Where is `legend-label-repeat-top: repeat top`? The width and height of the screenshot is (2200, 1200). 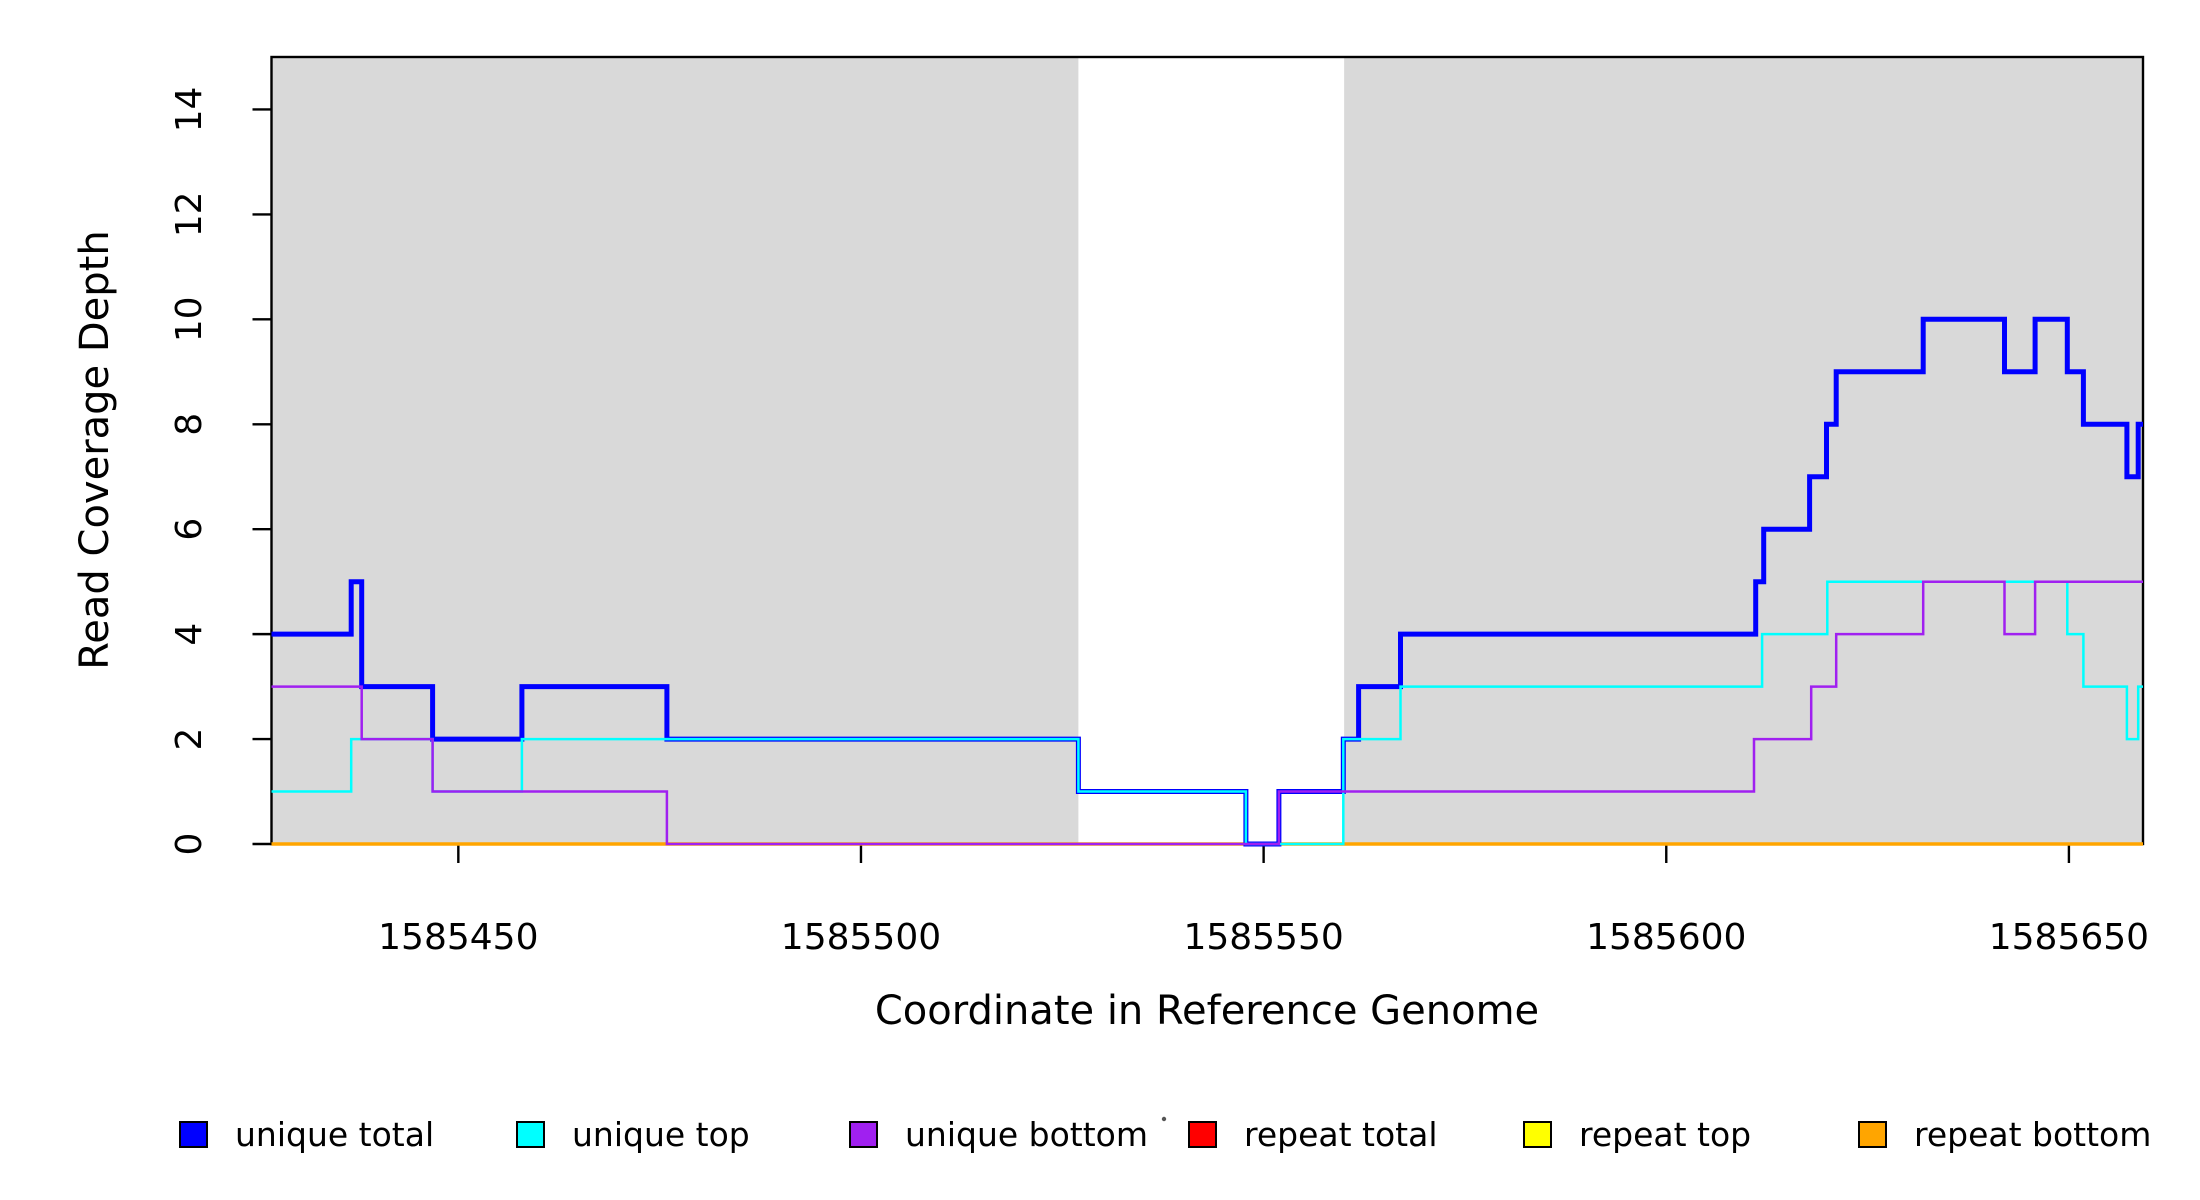
legend-label-repeat-top: repeat top is located at coordinates (1665, 1134).